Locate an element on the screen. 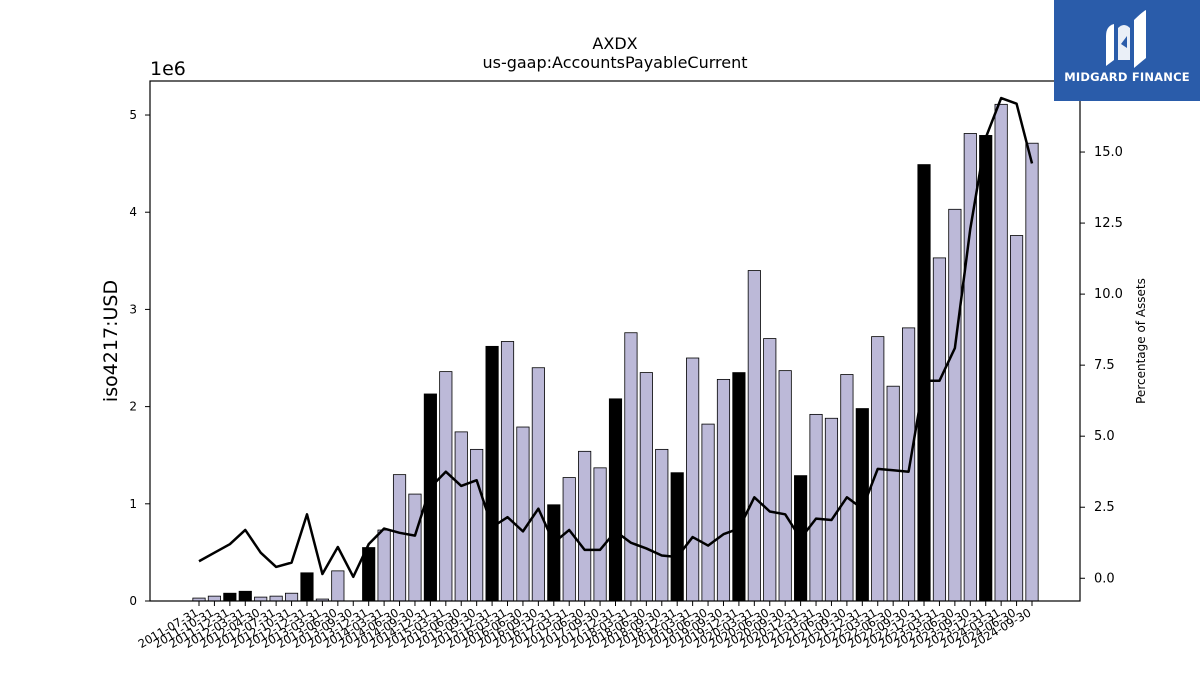 This screenshot has height=675, width=1200. y2-tick-label-6: 15.0 is located at coordinates (1108, 152).